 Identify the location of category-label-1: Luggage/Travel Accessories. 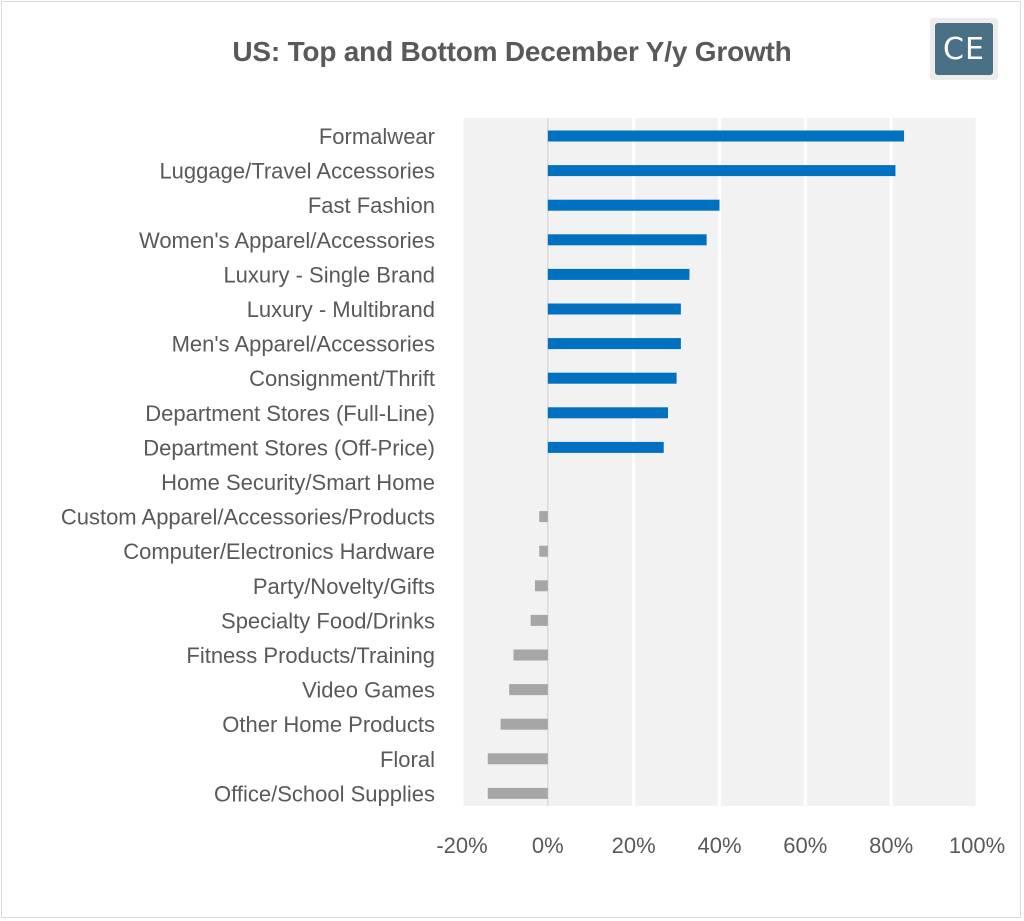
(297, 171).